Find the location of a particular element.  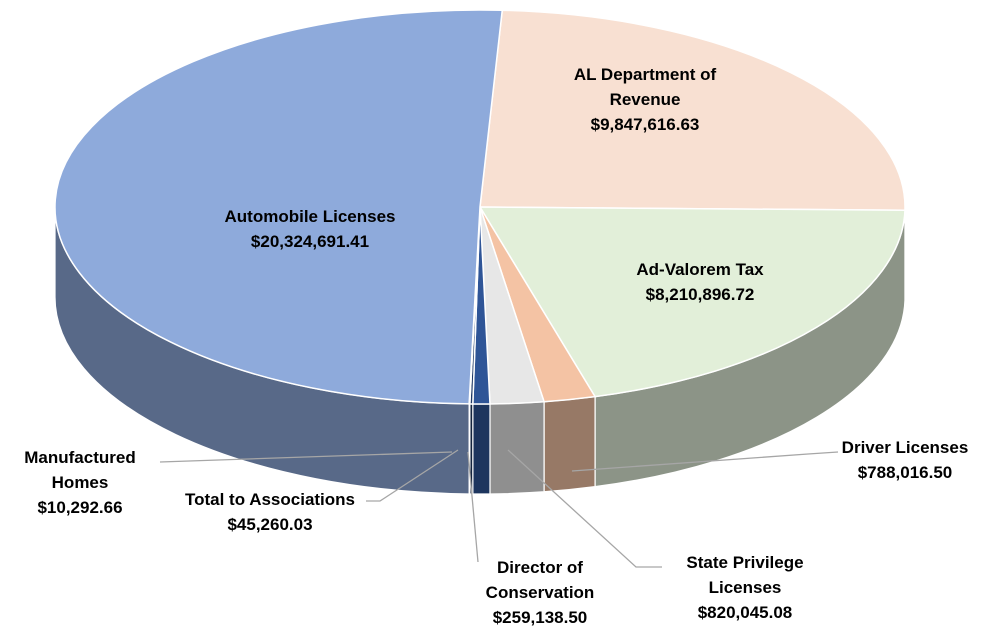

category-label: Total to Associations is located at coordinates (270, 499).